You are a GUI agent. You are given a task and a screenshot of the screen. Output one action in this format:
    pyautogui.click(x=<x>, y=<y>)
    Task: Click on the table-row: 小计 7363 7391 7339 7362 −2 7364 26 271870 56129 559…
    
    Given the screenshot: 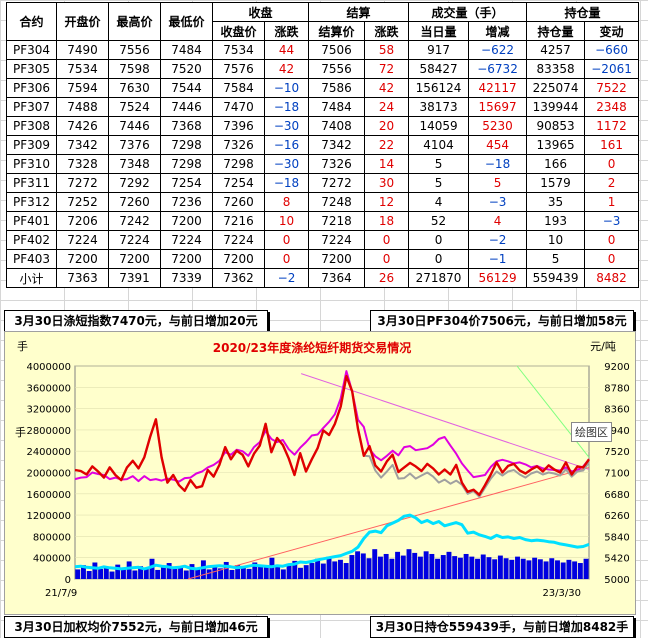 What is the action you would take?
    pyautogui.click(x=323, y=278)
    